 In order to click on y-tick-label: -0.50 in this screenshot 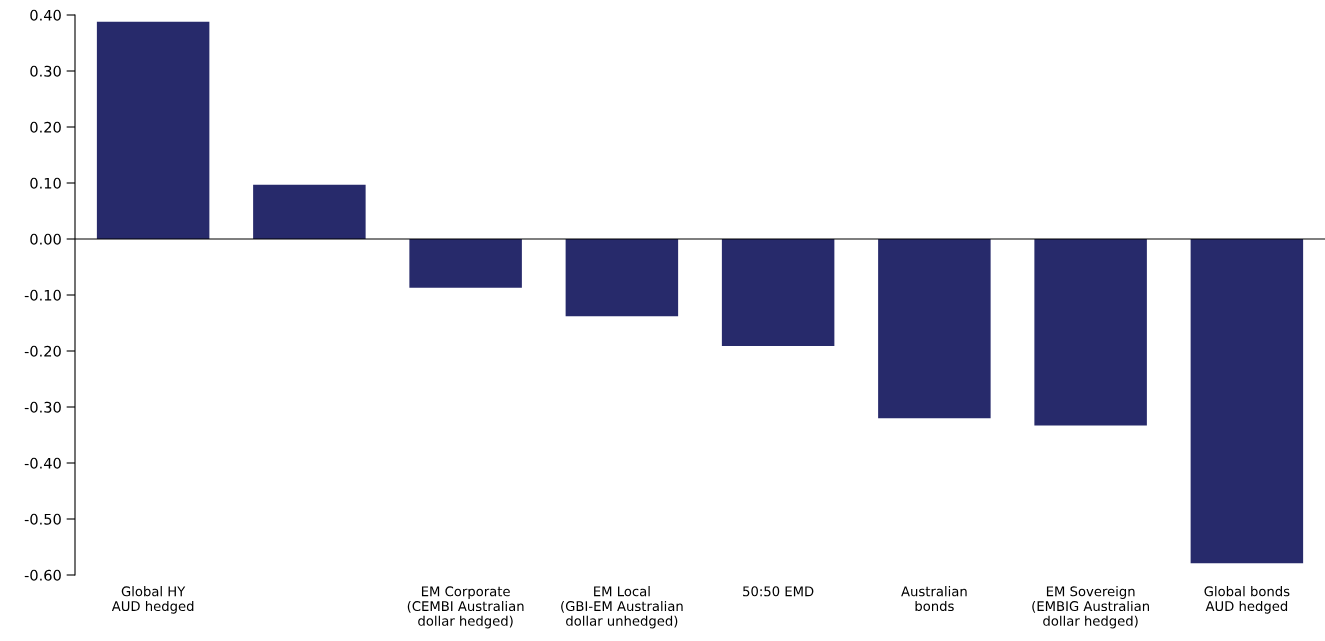, I will do `click(42, 519)`.